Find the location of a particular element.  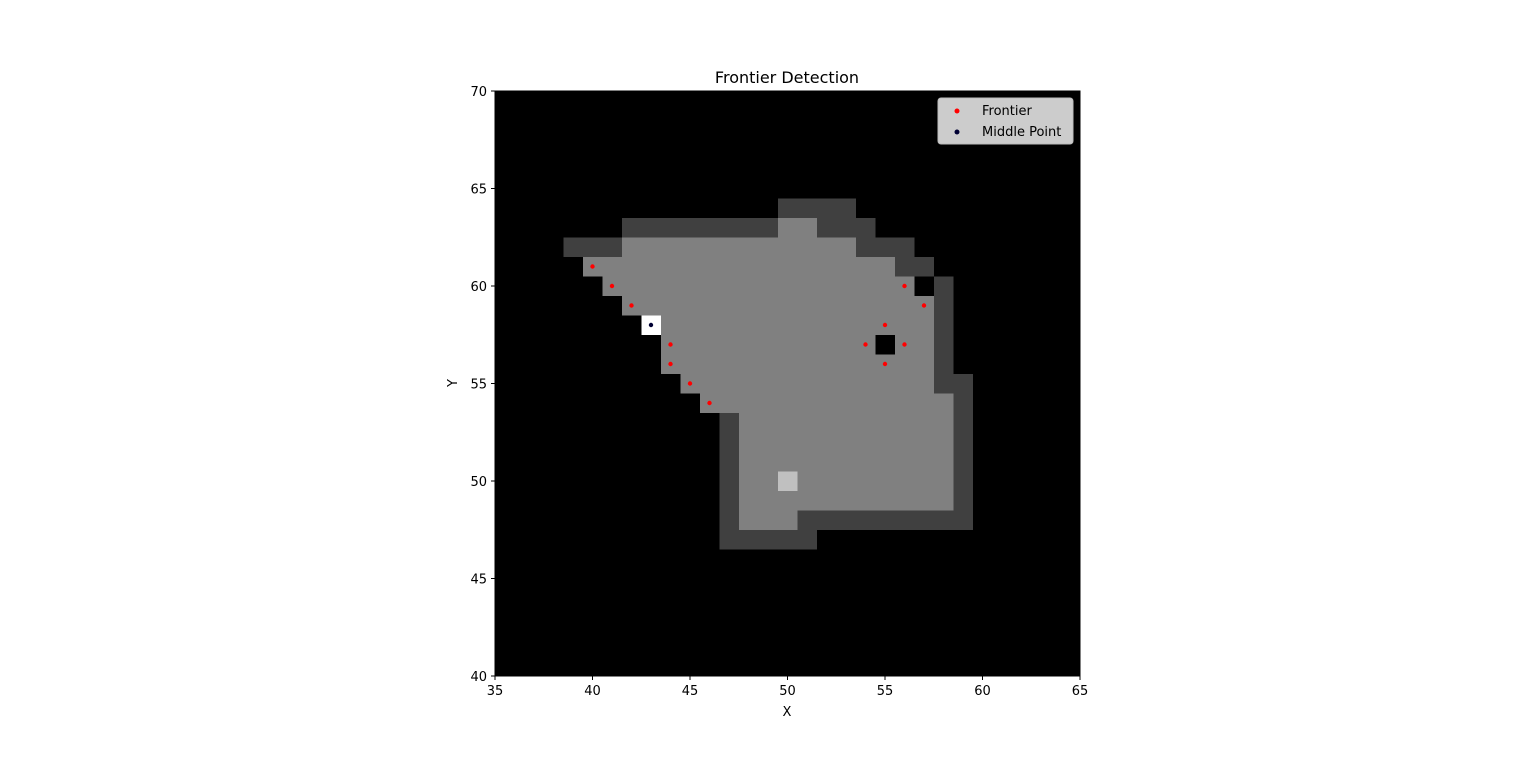

legend: Frontier Middle Point is located at coordinates (1005, 121).